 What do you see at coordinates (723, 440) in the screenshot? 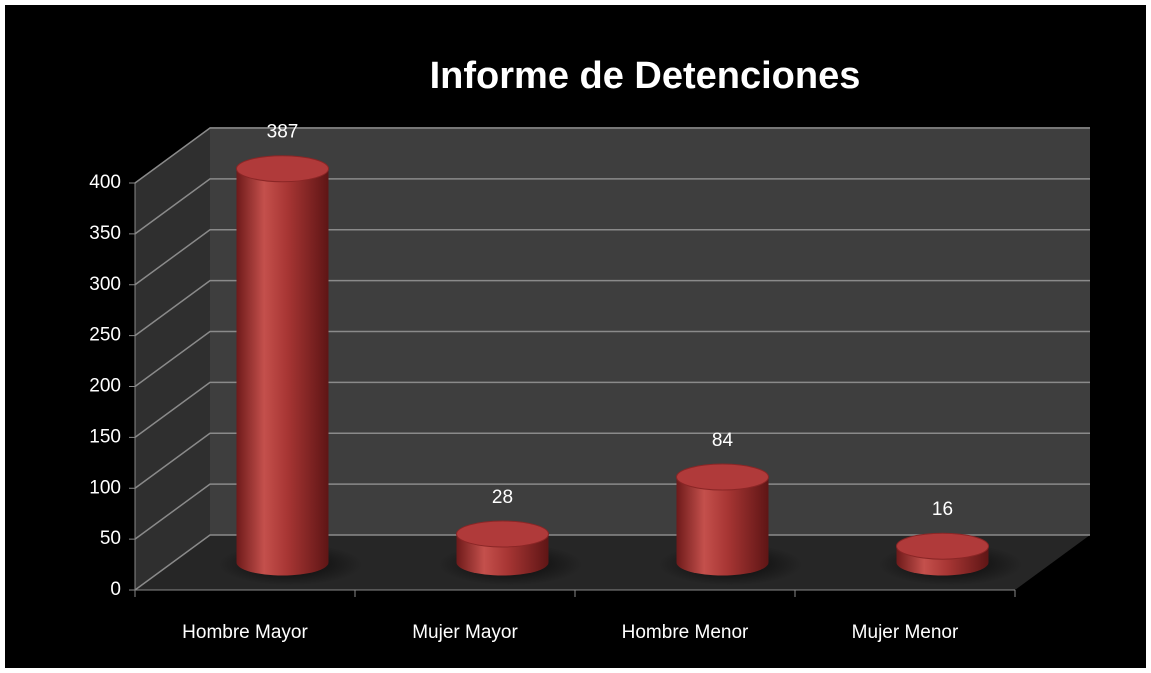
I see `value-label: 84` at bounding box center [723, 440].